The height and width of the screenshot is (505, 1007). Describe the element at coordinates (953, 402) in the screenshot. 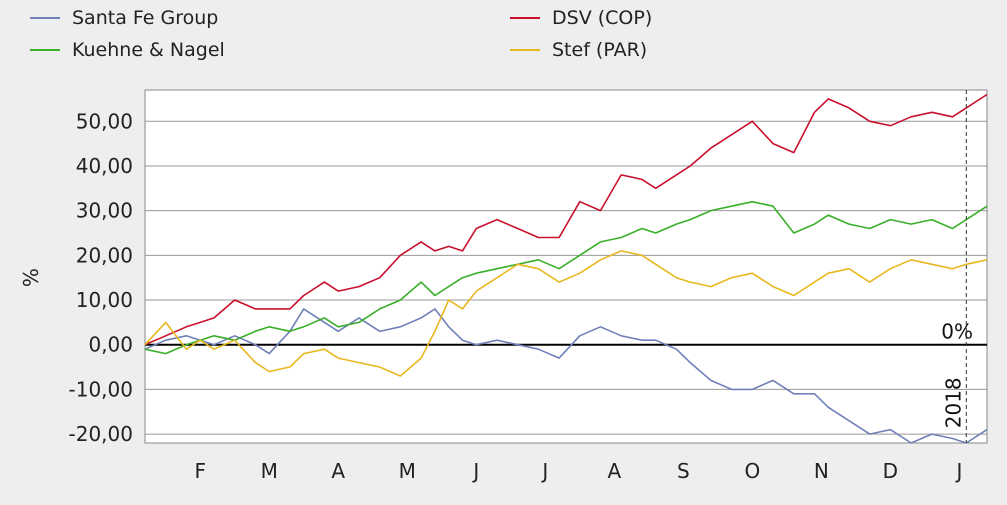

I see `year-marker-label: 2018` at that location.